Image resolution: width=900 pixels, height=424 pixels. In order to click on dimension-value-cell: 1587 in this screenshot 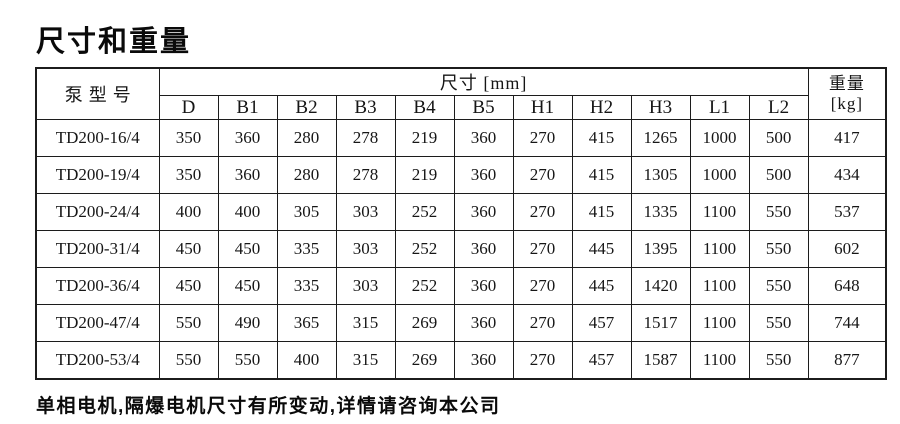, I will do `click(660, 360)`.